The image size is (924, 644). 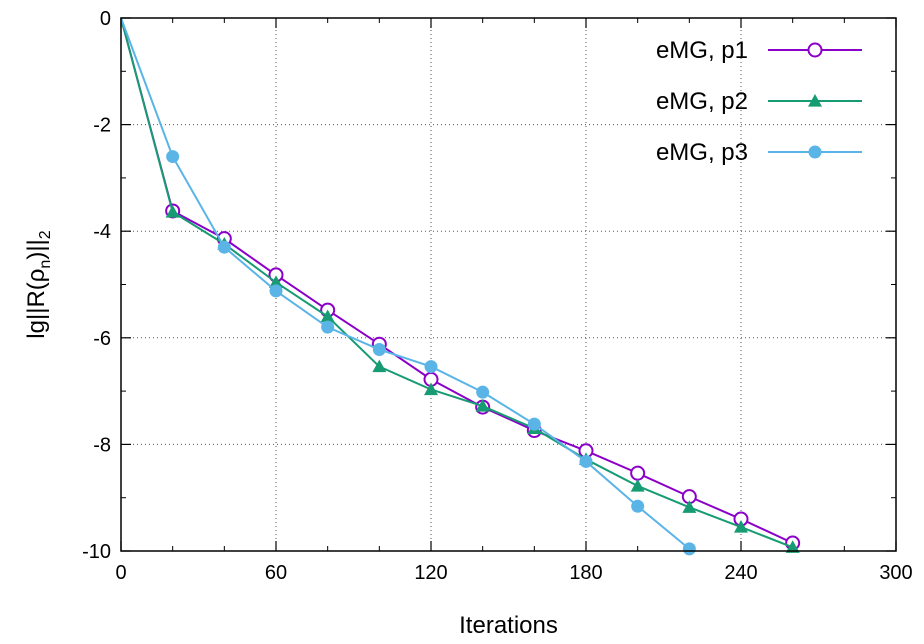 What do you see at coordinates (759, 152) in the screenshot?
I see `legend-item: eMG, p3` at bounding box center [759, 152].